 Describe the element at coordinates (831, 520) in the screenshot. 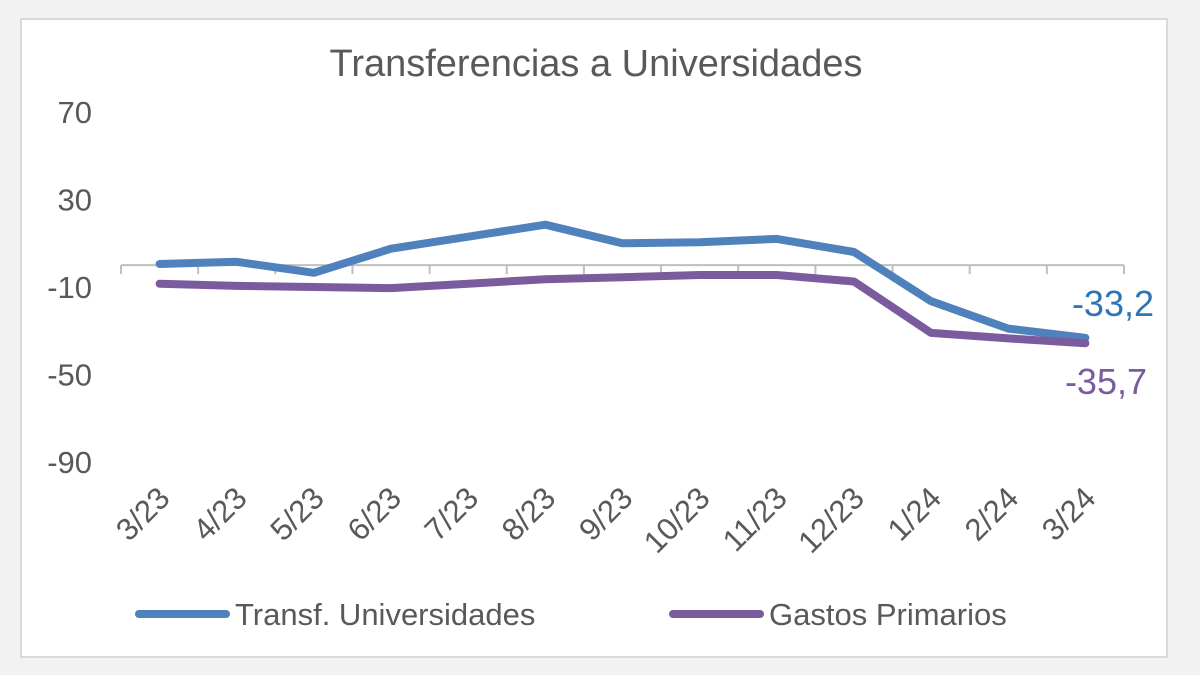

I see `x-tick-label: 12/23` at that location.